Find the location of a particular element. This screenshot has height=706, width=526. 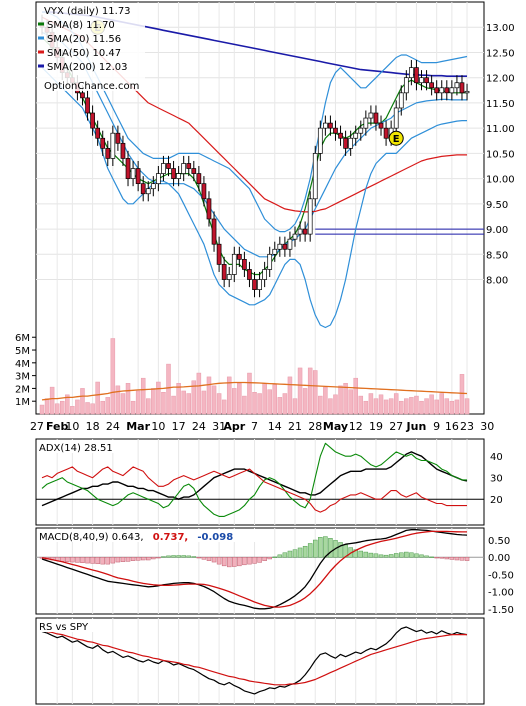

date-tick-label: 12 is located at coordinates (356, 426).